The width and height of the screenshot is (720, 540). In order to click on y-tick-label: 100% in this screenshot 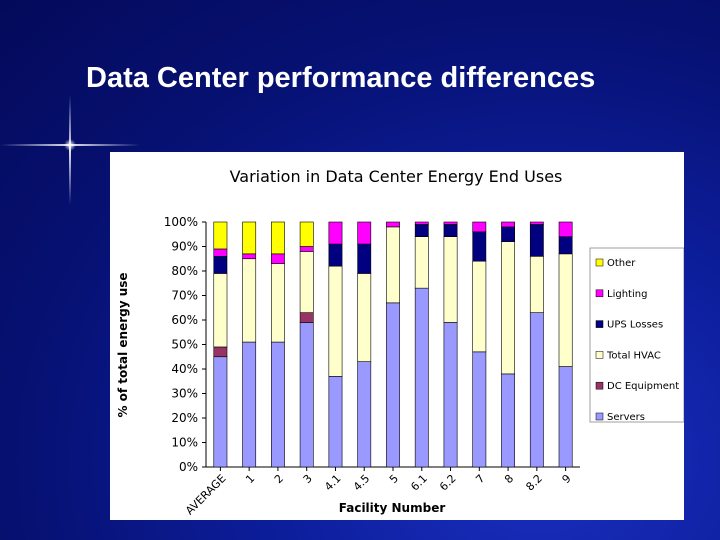, I will do `click(181, 222)`.